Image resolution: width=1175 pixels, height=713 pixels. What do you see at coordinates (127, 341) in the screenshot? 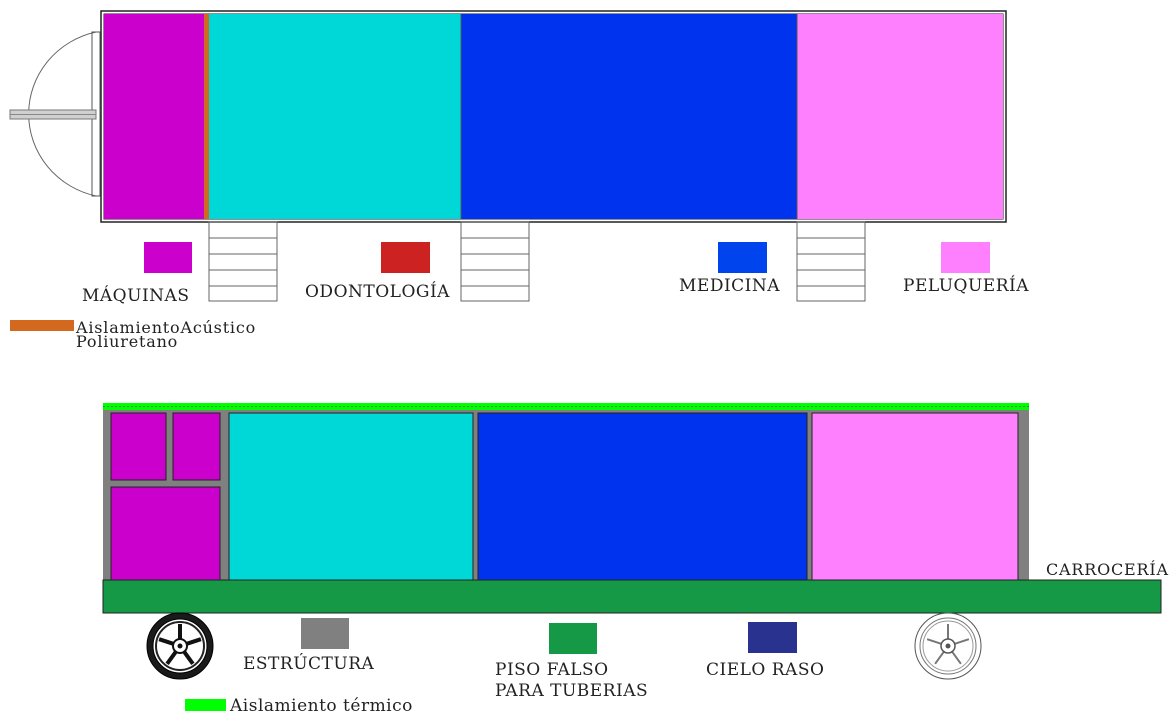
I see `legend-label-acoustic-insulation-material: Poliuretano` at bounding box center [127, 341].